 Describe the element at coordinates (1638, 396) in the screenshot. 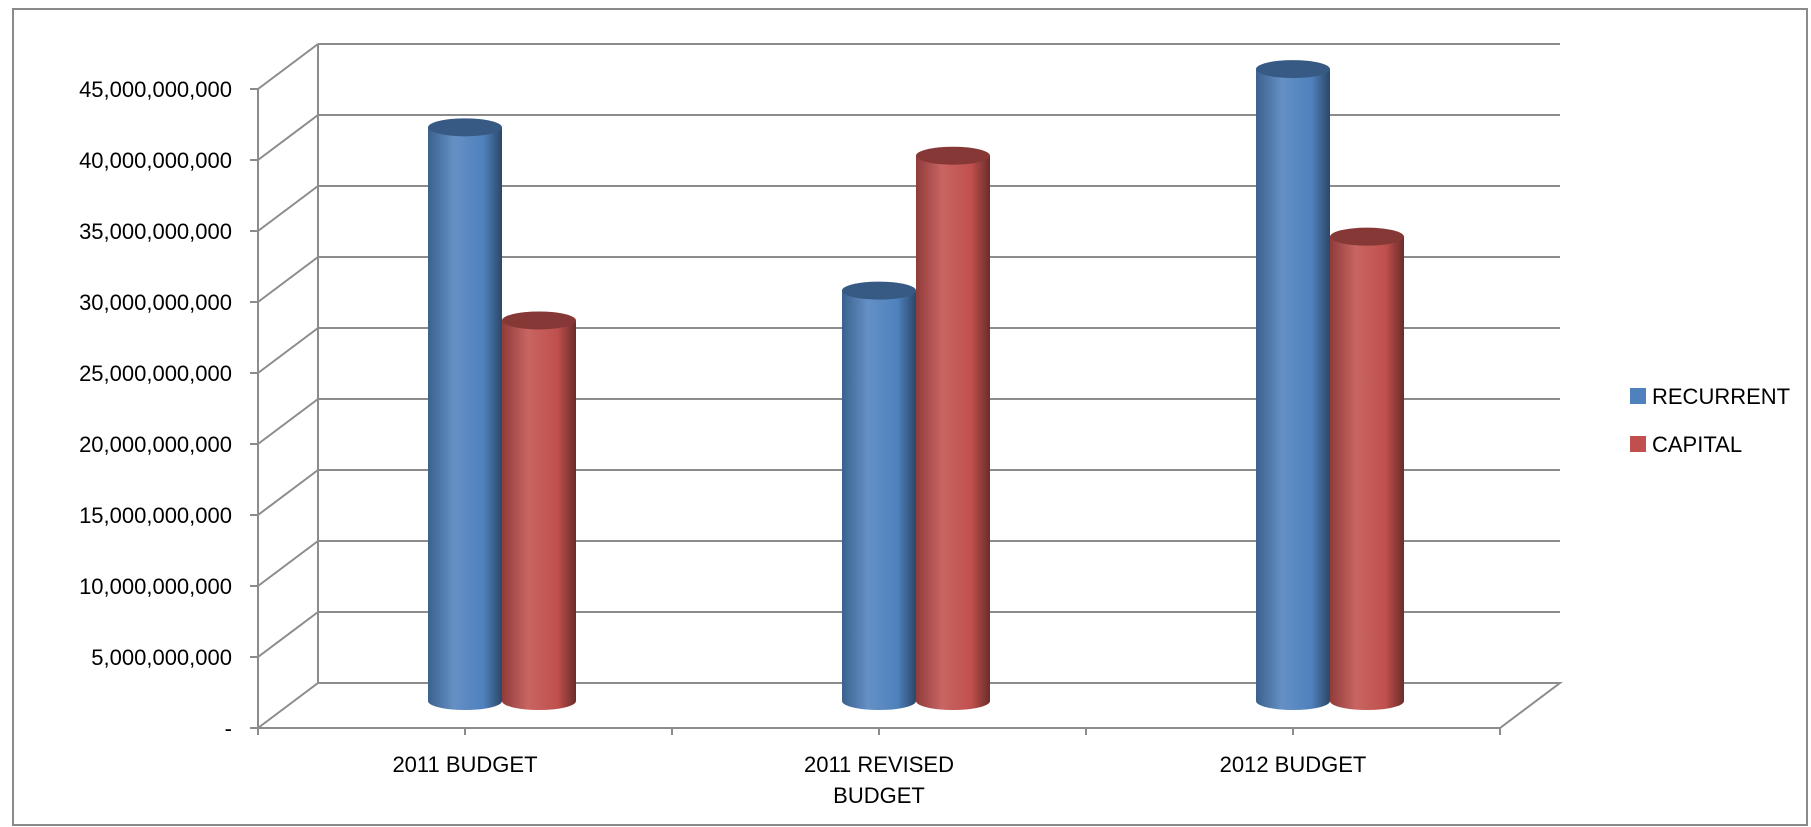

I see `legend-swatch-recurrent` at that location.